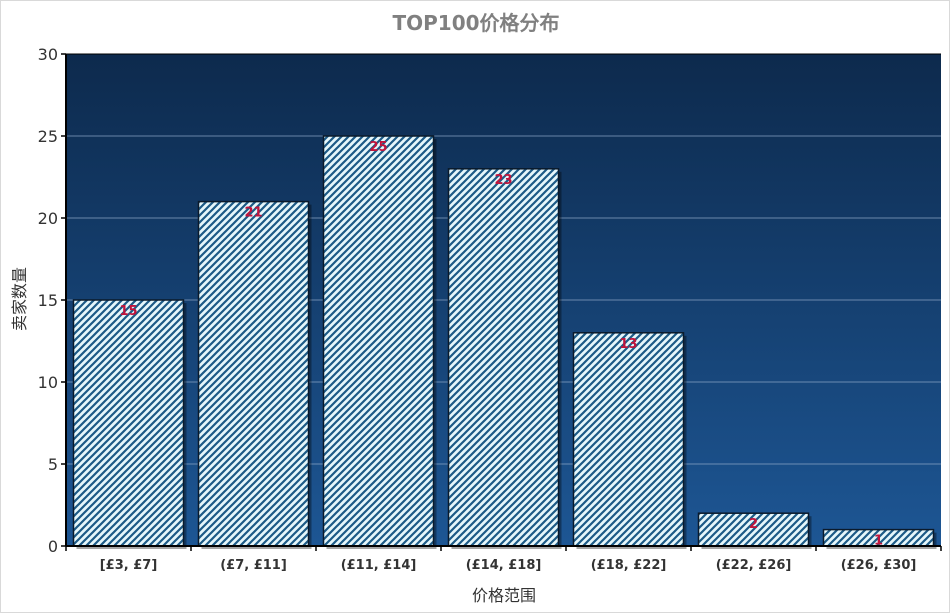  Describe the element at coordinates (879, 565) in the screenshot. I see `x-tick-label: (£26, £30]` at that location.